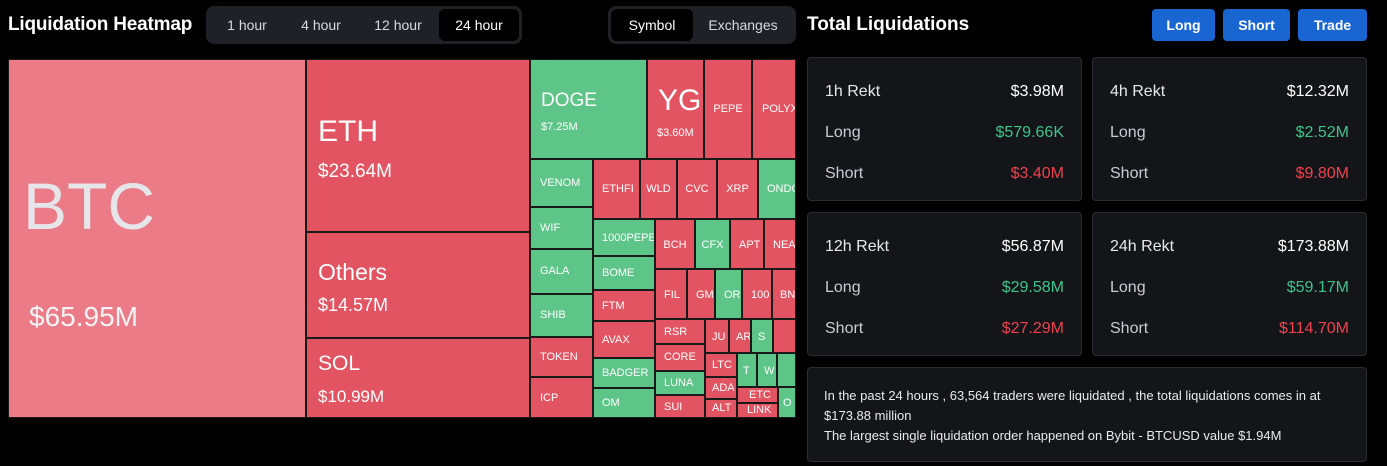 The width and height of the screenshot is (1387, 466). I want to click on tile-badger-symbol: BADGER, so click(625, 373).